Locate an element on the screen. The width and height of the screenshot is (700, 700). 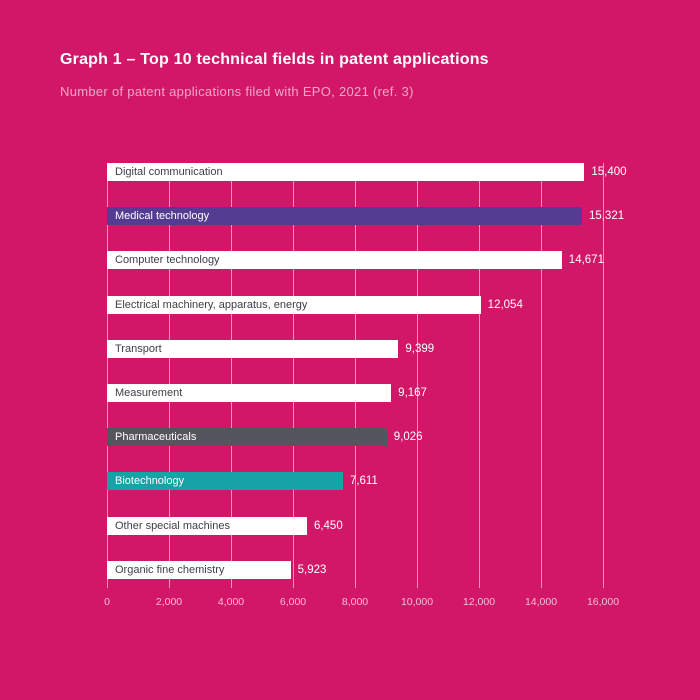
bar-row: Measurement 9,167 is located at coordinates (355, 393).